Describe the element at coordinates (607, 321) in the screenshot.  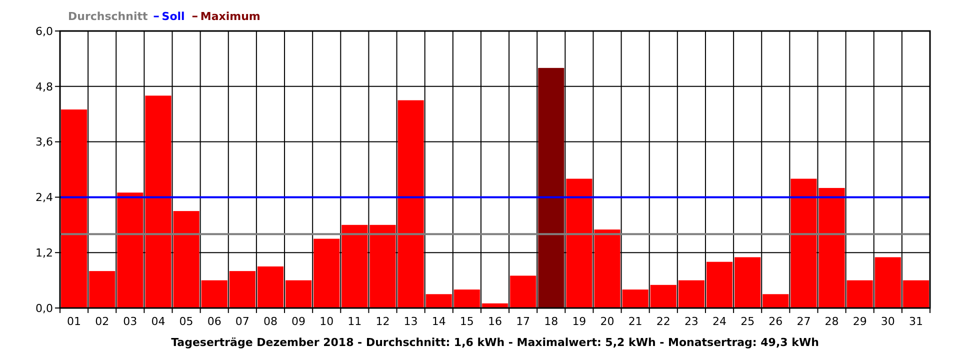
I see `x-tick-label: 20` at that location.